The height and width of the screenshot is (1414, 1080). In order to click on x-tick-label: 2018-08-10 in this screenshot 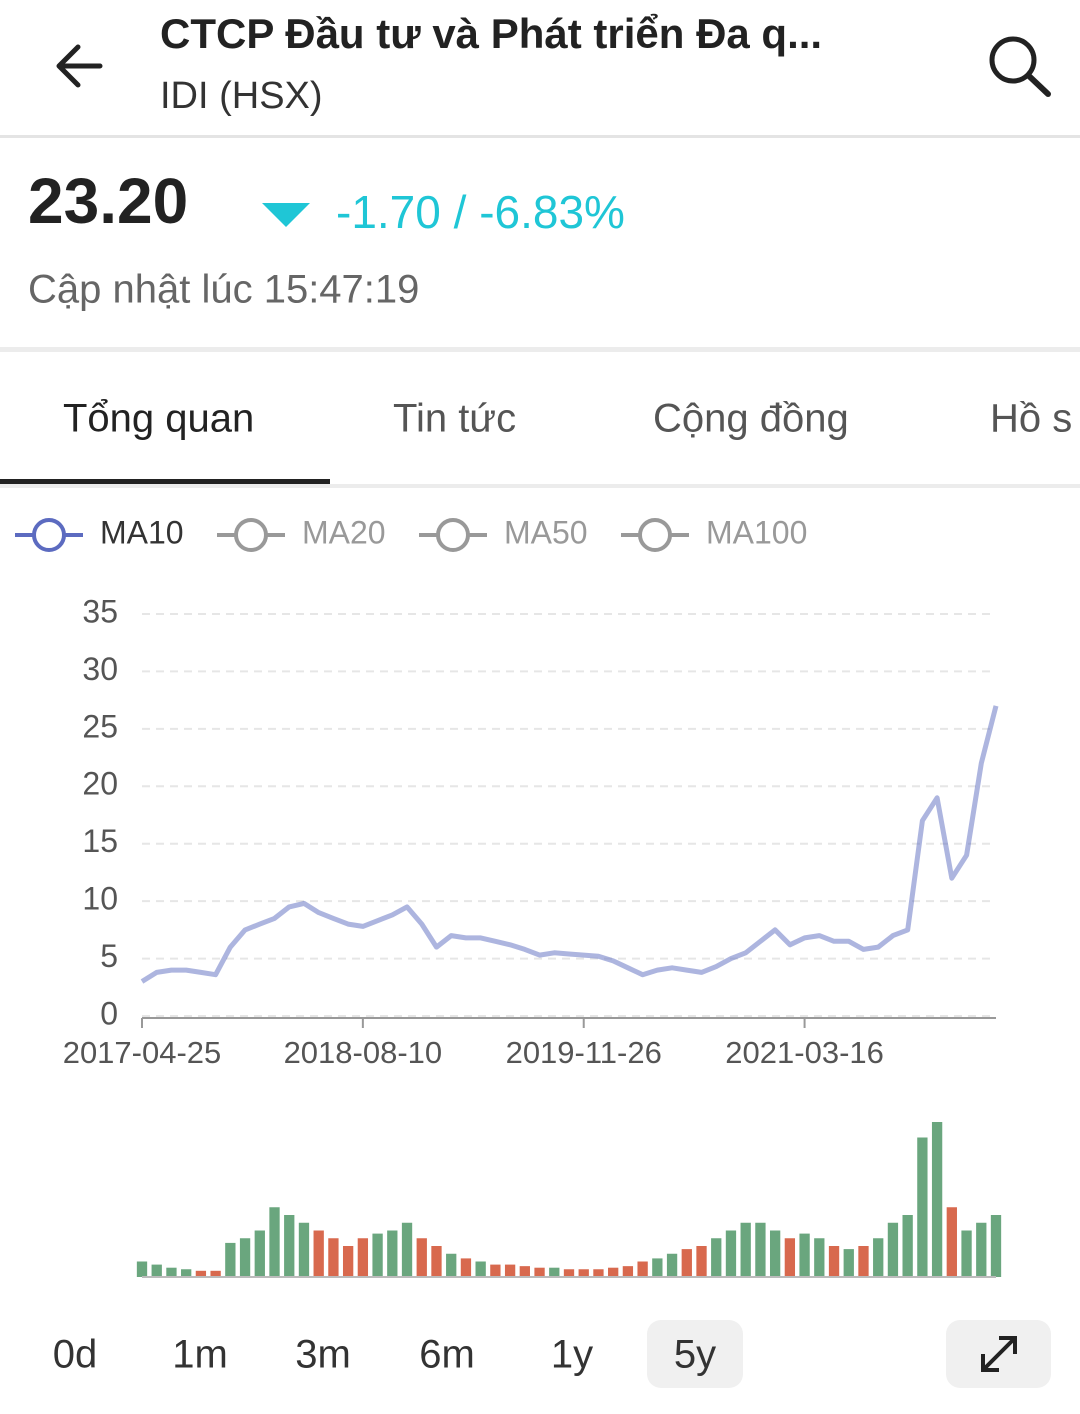, I will do `click(363, 1052)`.